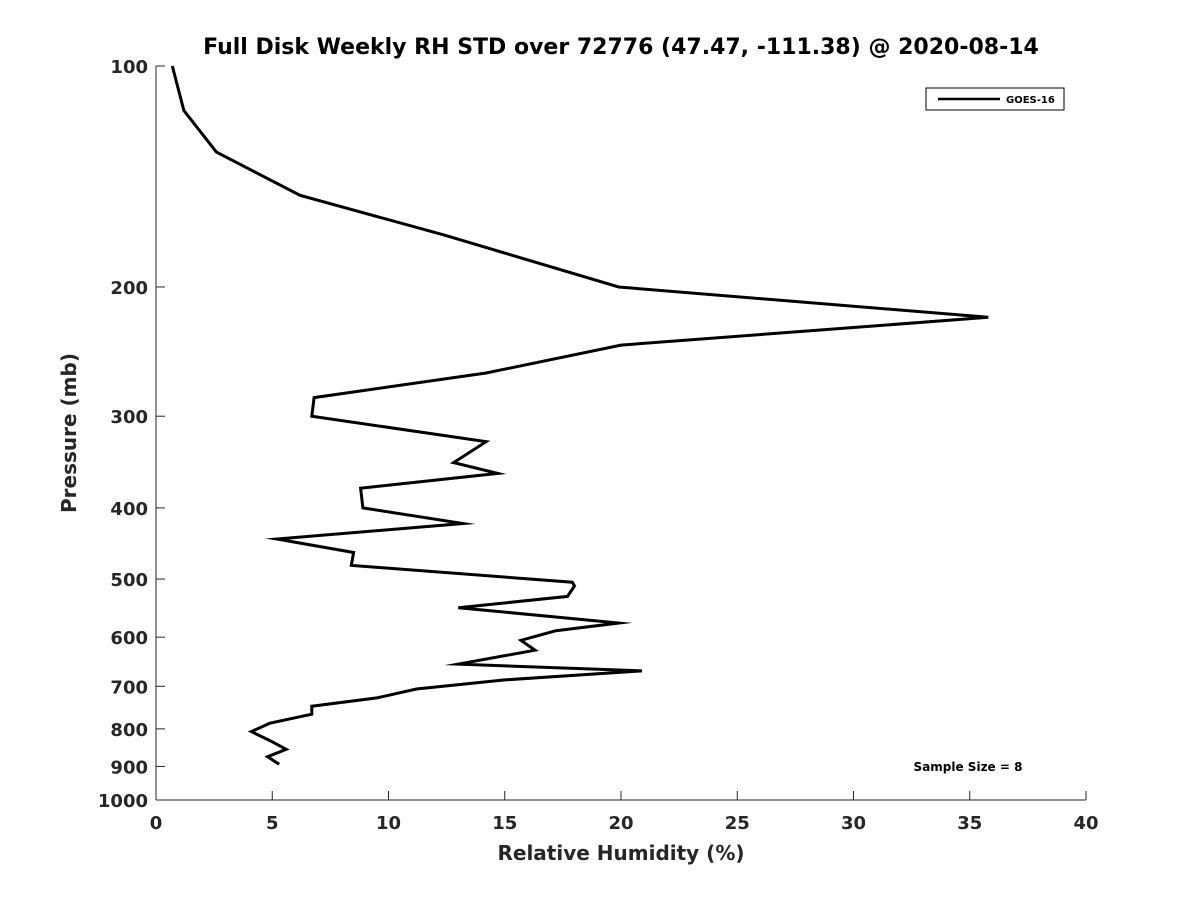 The height and width of the screenshot is (900, 1200). Describe the element at coordinates (129, 67) in the screenshot. I see `y-tick-label: 100` at that location.